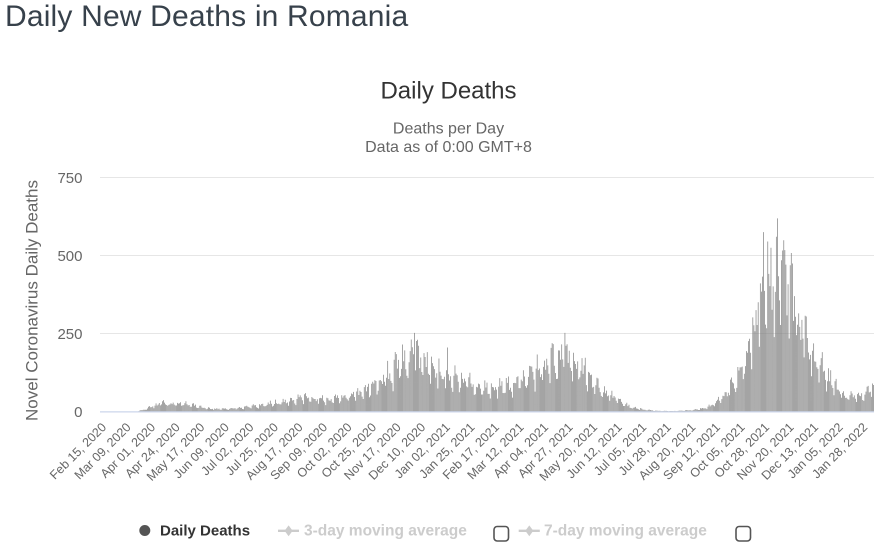  I want to click on svg-text: 0, so click(78, 412).